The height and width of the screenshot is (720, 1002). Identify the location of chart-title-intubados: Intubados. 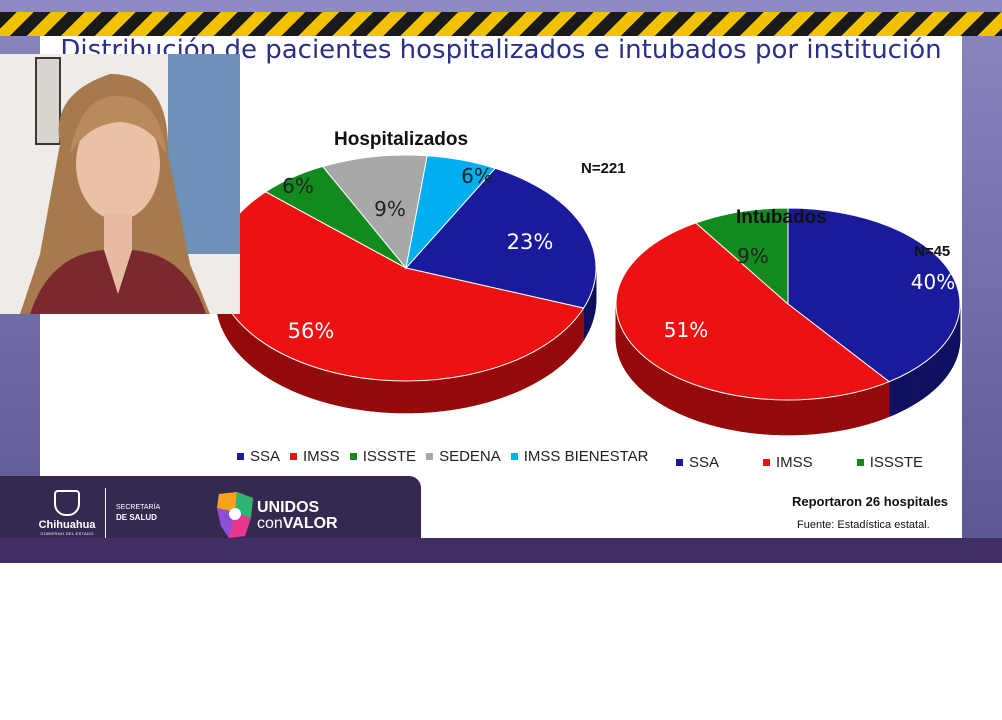
(781, 217).